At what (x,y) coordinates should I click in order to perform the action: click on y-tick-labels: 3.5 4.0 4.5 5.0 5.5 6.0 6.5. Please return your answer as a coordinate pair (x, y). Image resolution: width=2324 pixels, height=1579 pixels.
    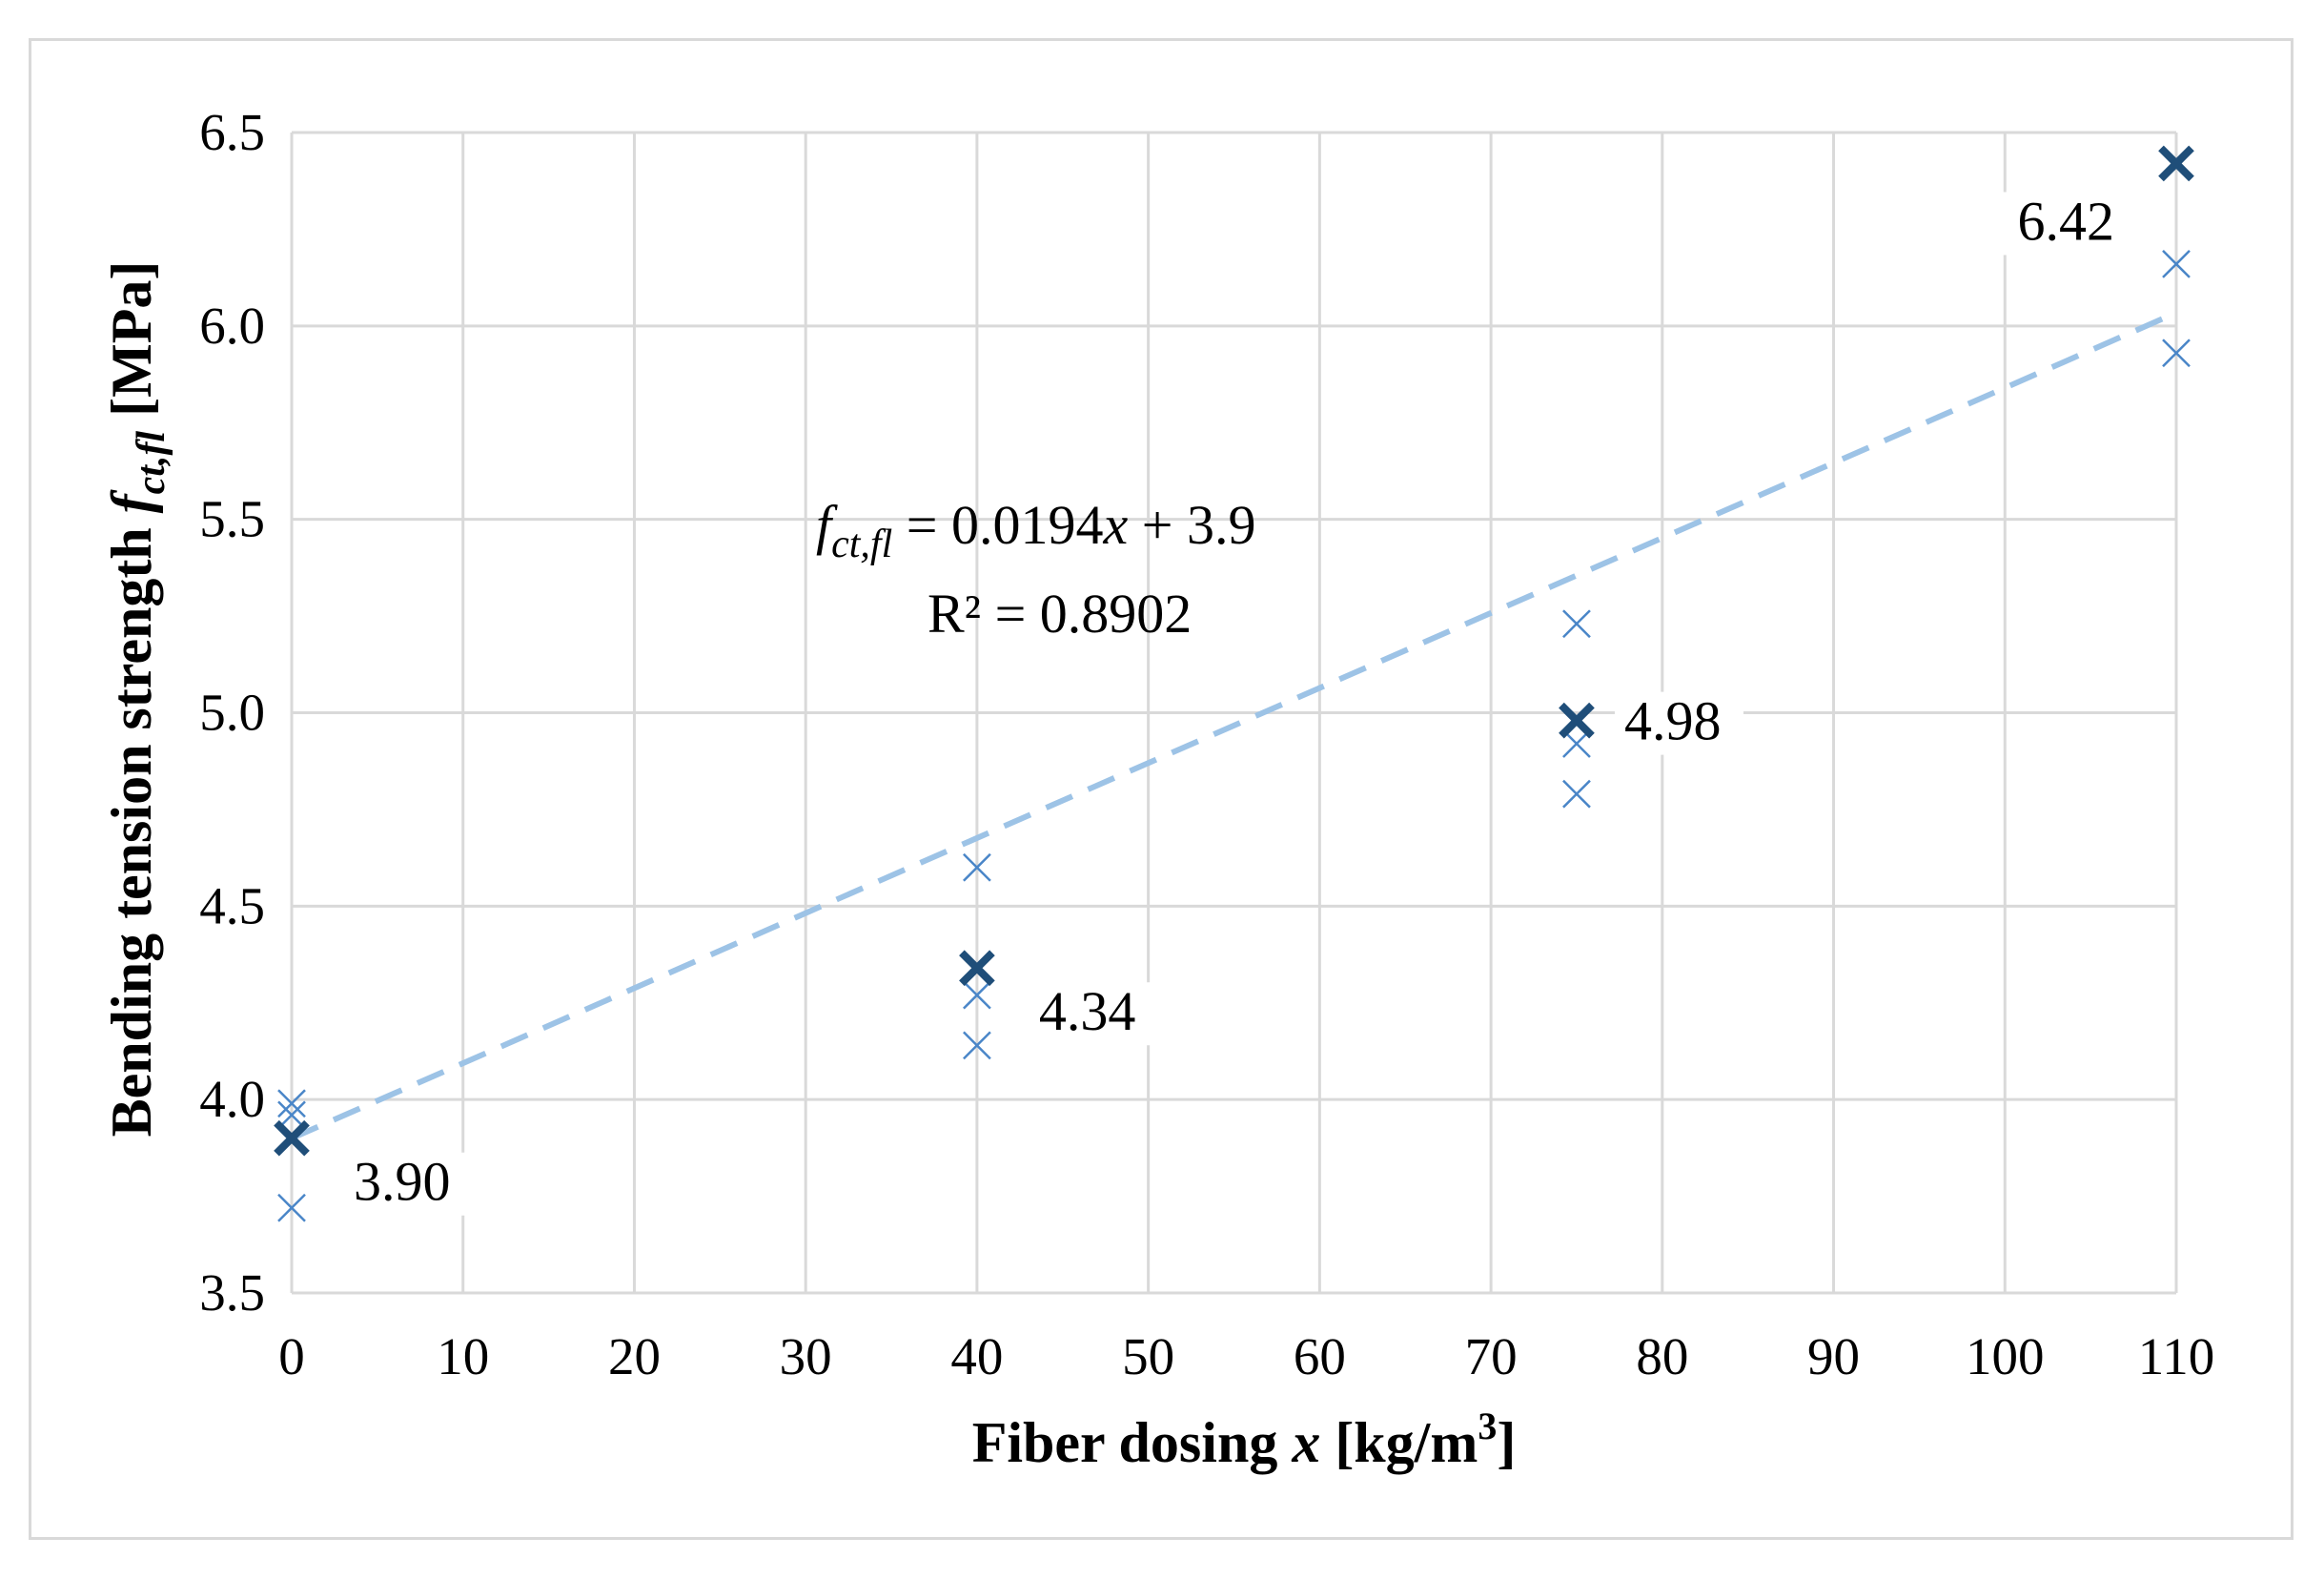
    Looking at the image, I should click on (232, 712).